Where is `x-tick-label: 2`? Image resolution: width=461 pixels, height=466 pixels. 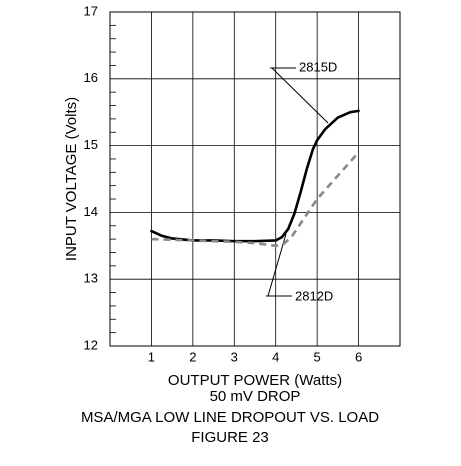 x-tick-label: 2 is located at coordinates (192, 356).